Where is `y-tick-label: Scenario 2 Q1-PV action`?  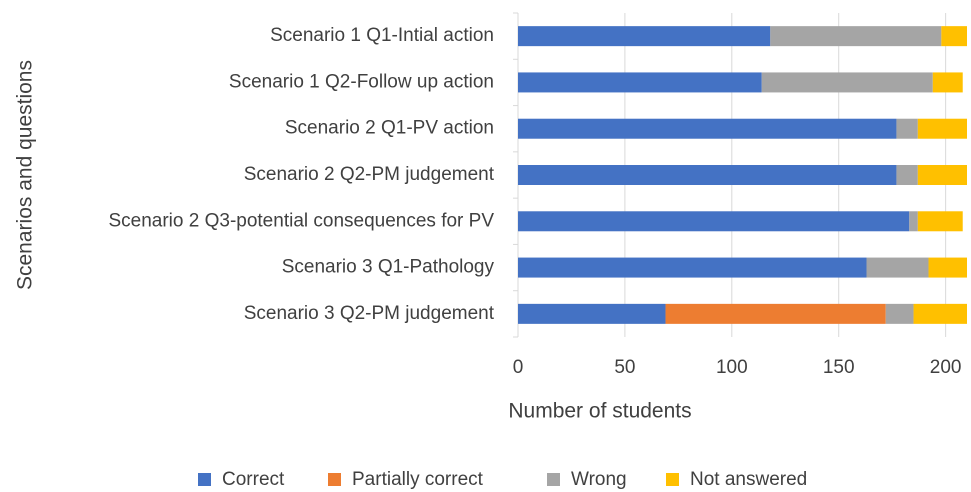
y-tick-label: Scenario 2 Q1-PV action is located at coordinates (389, 128).